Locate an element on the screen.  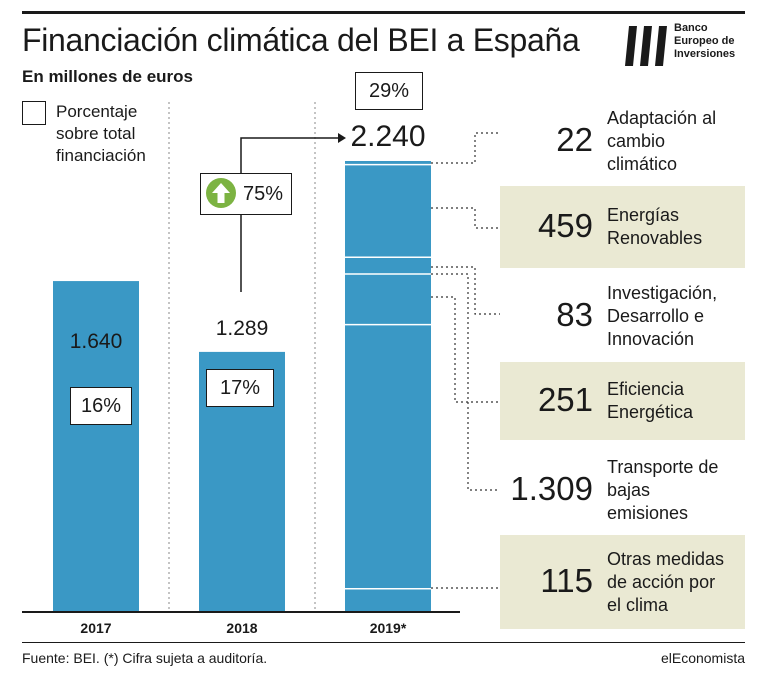
legend-label: Porcentaje sobre total financiación is located at coordinates (116, 134).